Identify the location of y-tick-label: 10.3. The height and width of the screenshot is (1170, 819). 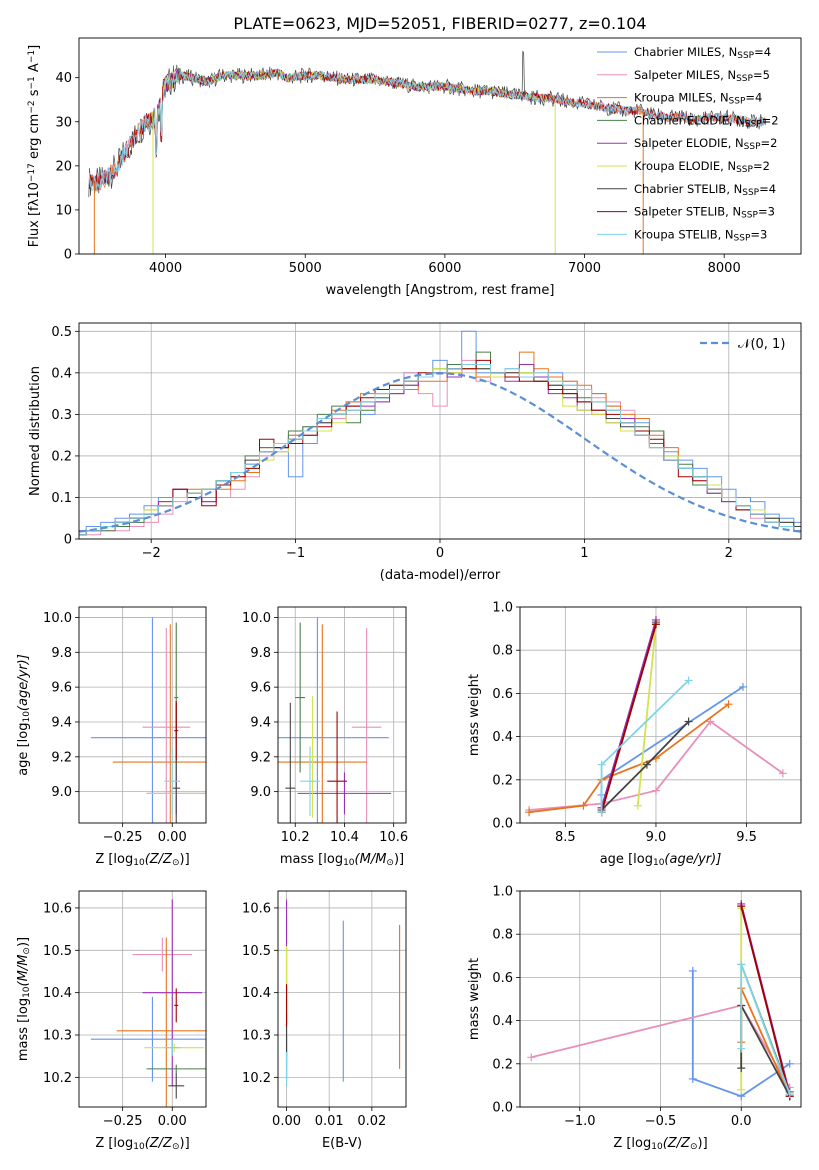
(57, 1036).